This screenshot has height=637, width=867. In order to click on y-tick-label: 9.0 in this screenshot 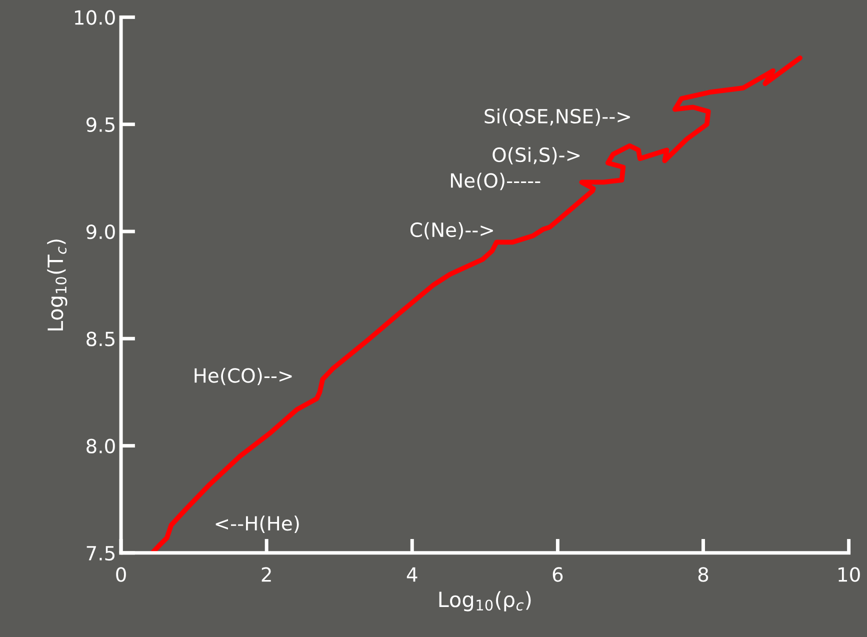, I will do `click(100, 232)`.